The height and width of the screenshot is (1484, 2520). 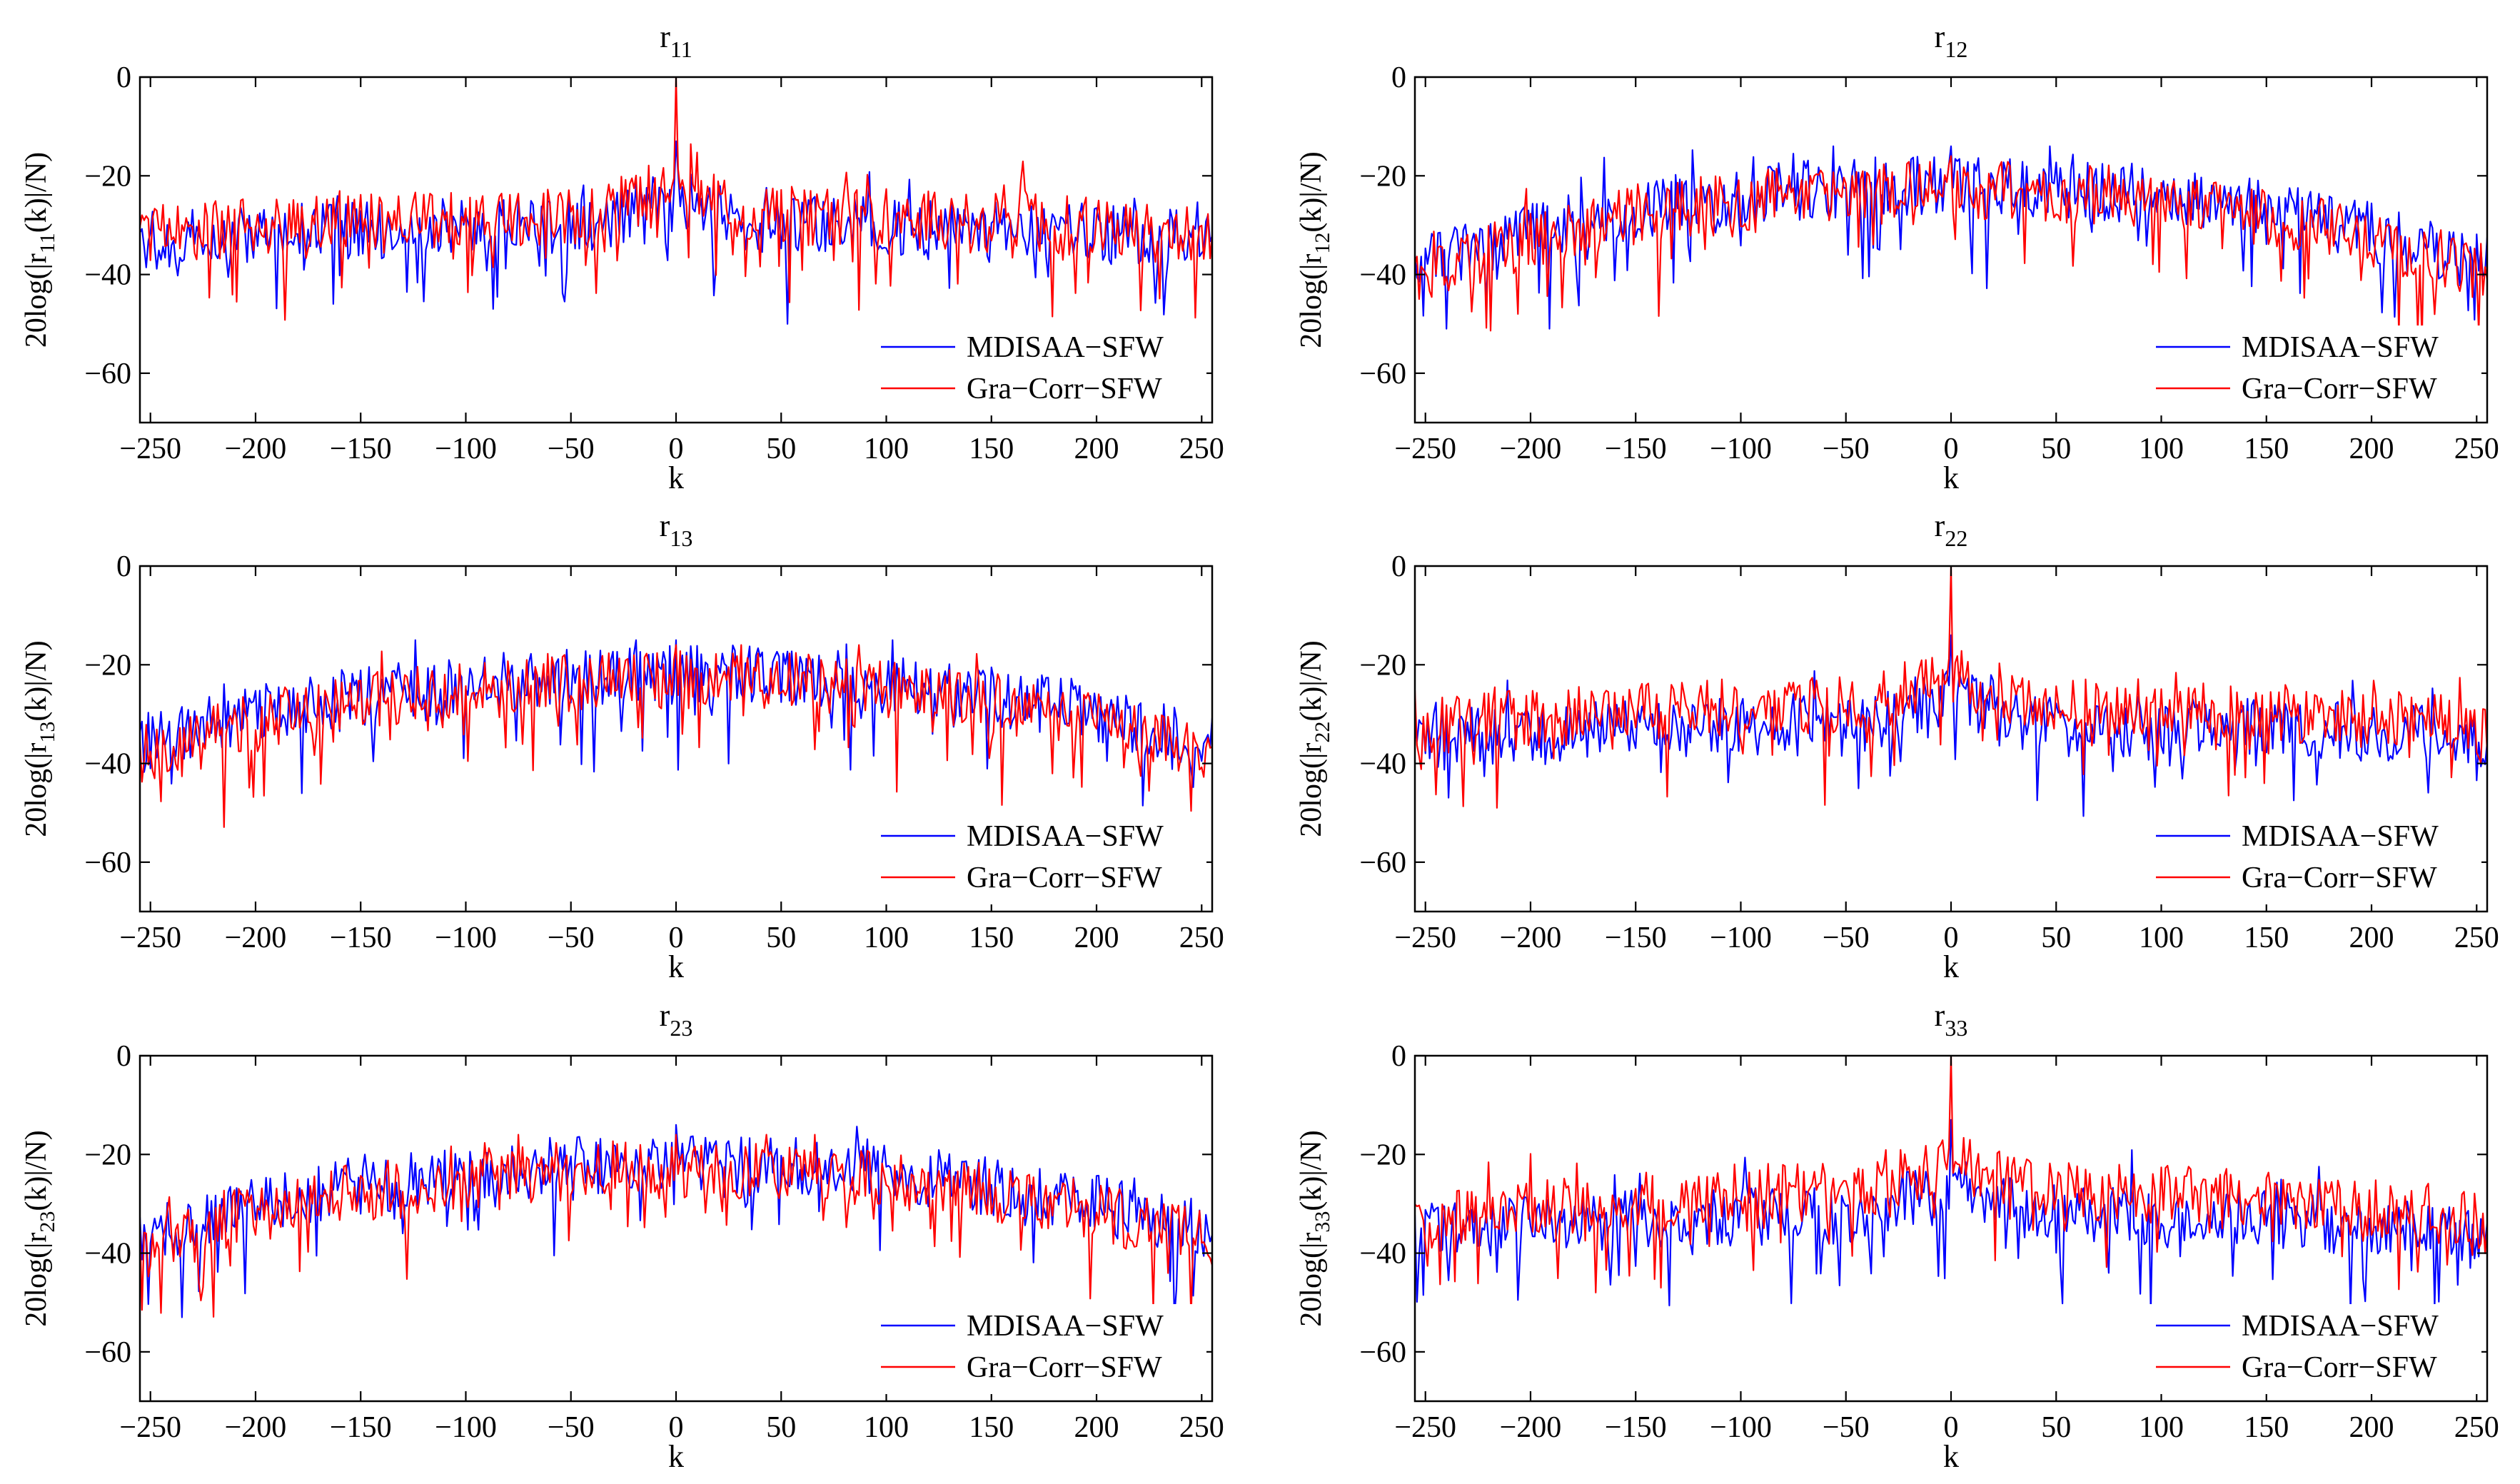 I want to click on y-axis-label: 20log(|r12(k)|/N), so click(x=1314, y=249).